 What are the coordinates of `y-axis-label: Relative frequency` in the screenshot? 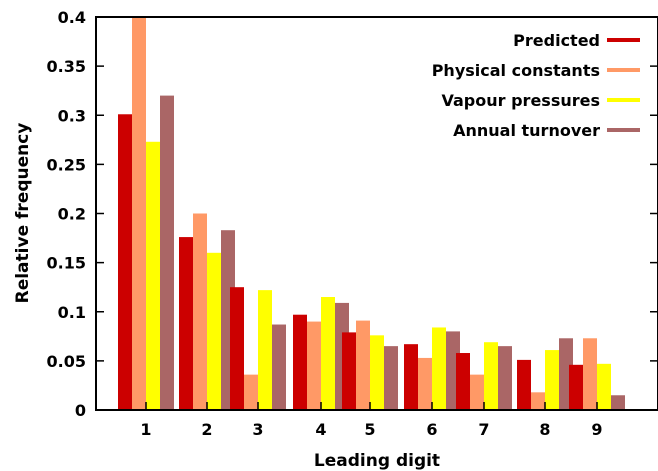 It's located at (23, 213).